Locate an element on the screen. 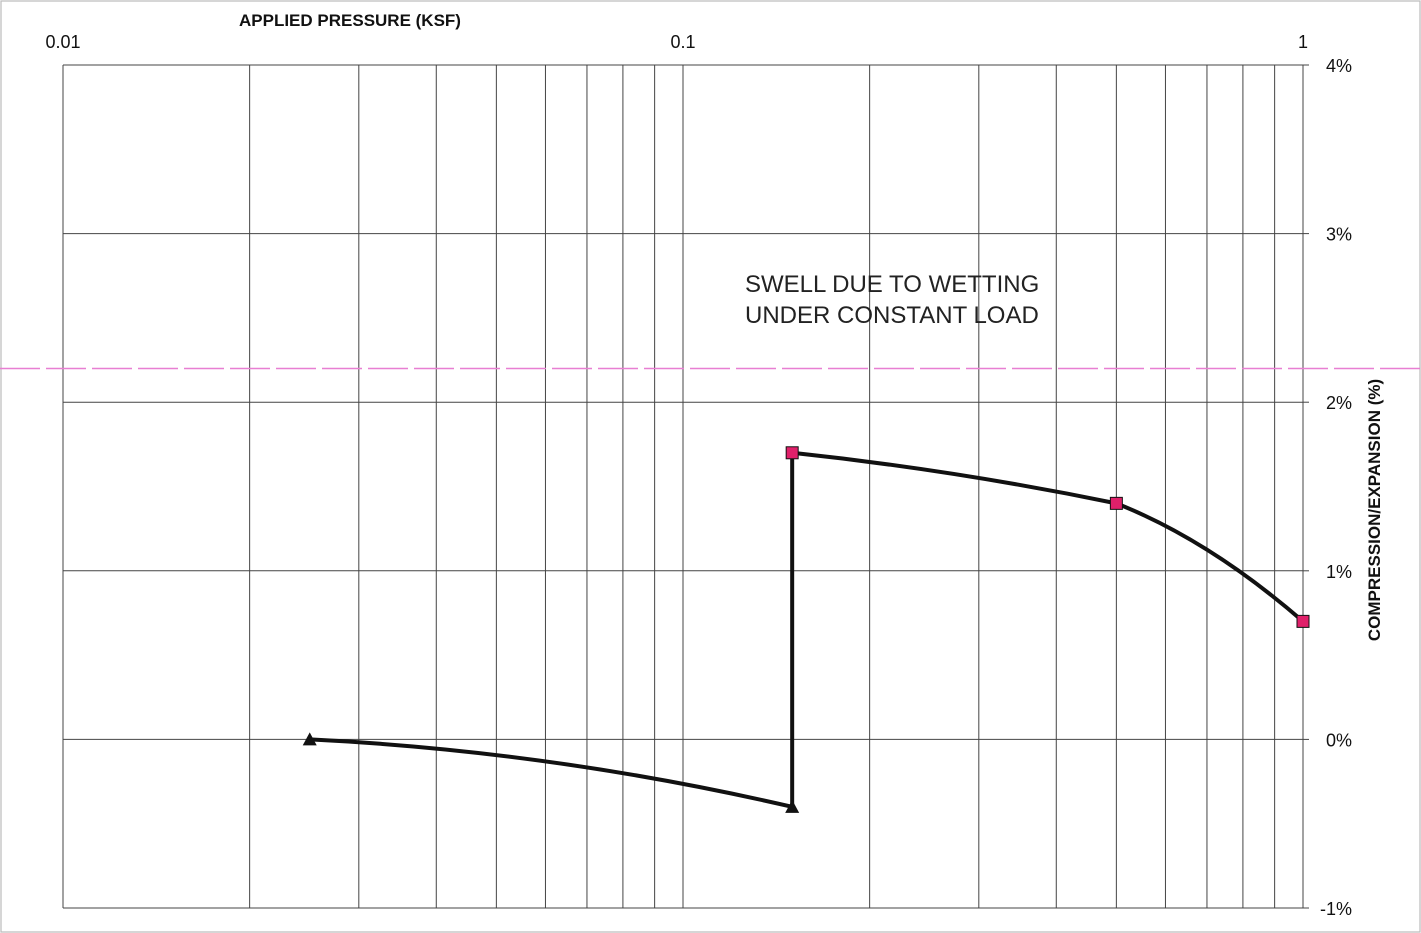 The image size is (1421, 933). y-tick-label: 3% is located at coordinates (1339, 235).